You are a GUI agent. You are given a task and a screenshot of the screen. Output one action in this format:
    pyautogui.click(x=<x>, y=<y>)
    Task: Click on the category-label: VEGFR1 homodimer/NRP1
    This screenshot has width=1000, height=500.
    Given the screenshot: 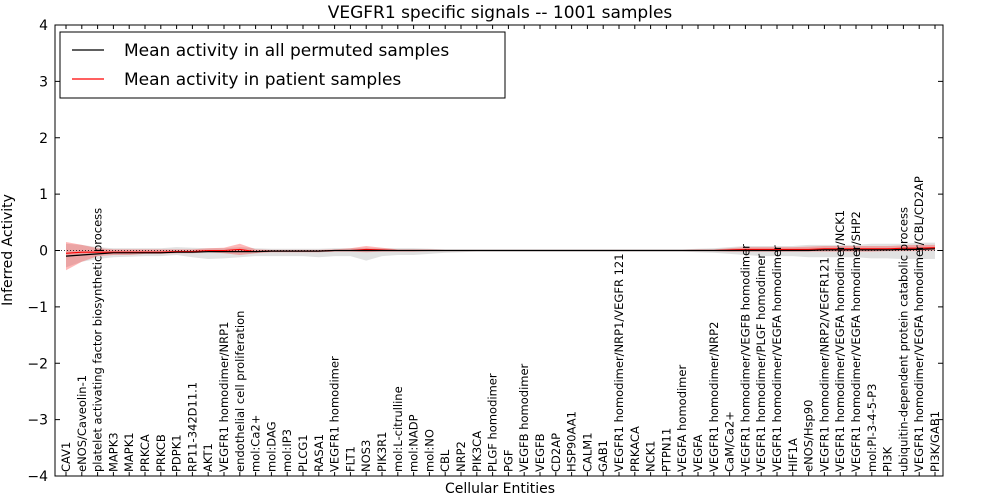 What is the action you would take?
    pyautogui.click(x=224, y=397)
    